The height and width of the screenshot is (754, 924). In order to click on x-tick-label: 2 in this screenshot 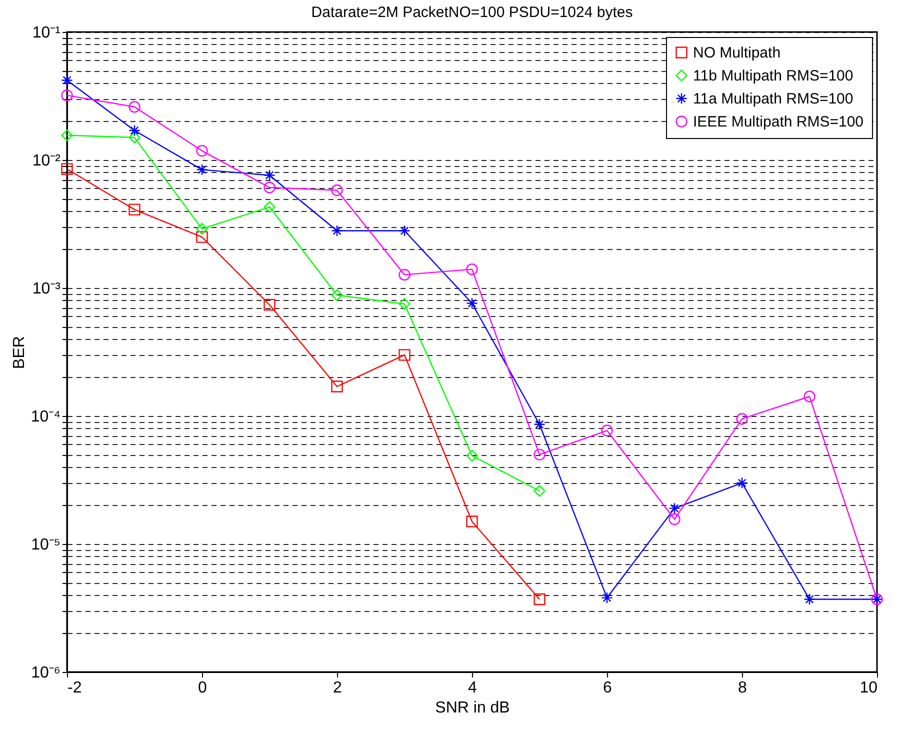, I will do `click(337, 688)`.